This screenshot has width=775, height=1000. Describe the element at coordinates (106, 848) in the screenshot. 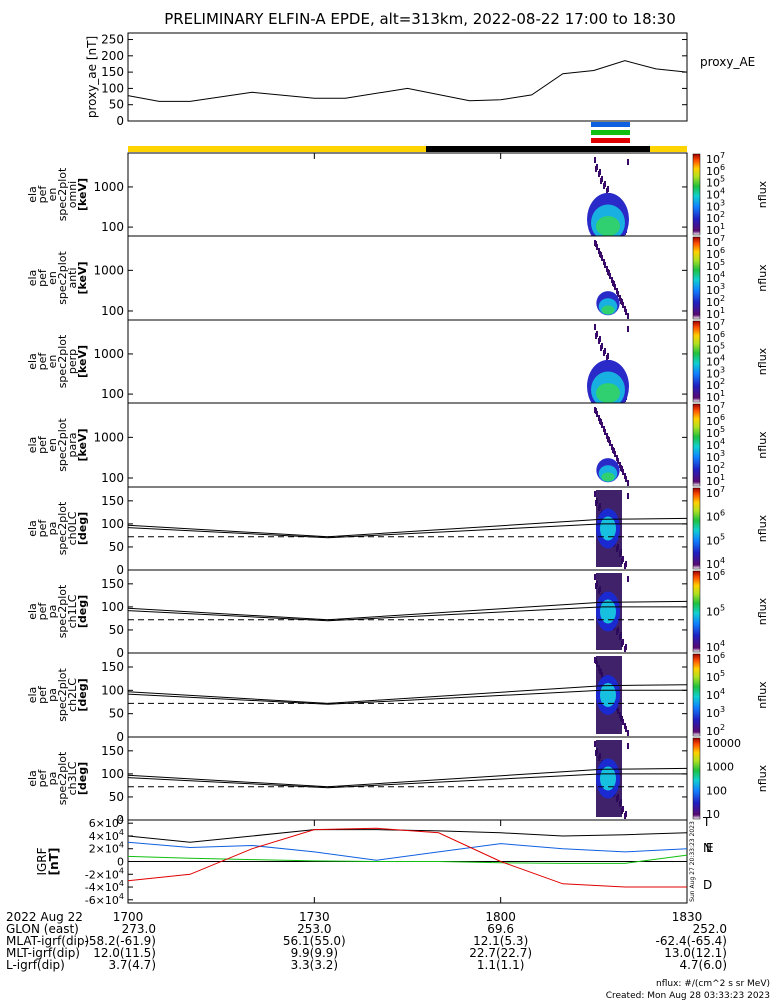

I see `igrf-ytick-label: 2×10⁴` at that location.